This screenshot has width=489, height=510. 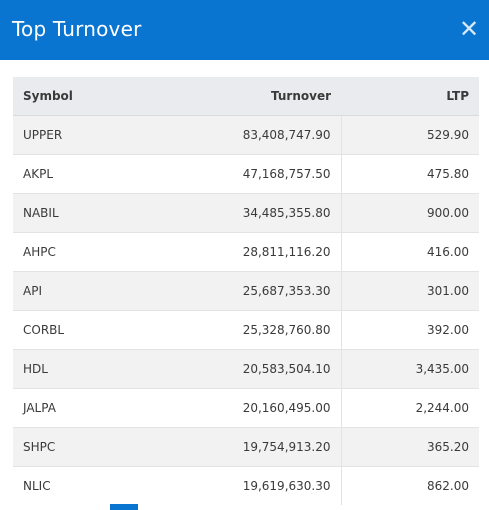 I want to click on cell-ltp: 301.00, so click(x=410, y=290).